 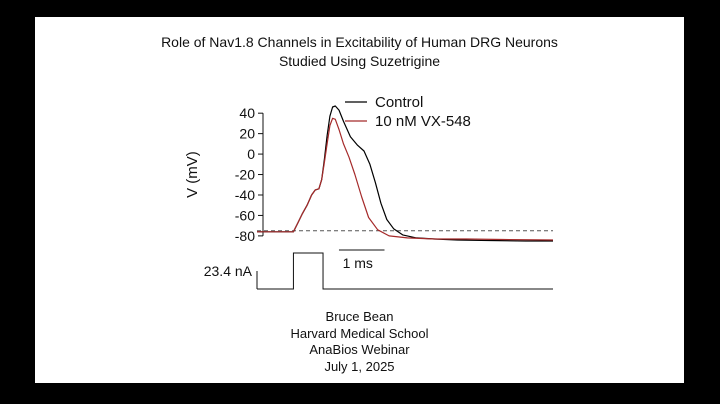 What do you see at coordinates (358, 263) in the screenshot?
I see `time-scale-bar-label: 1 ms` at bounding box center [358, 263].